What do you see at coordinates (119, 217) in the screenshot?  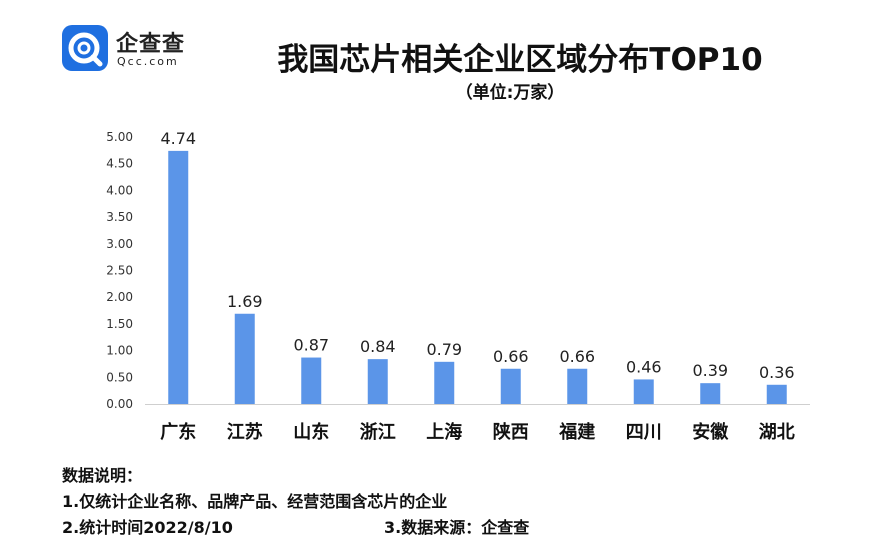 I see `y-tick-label: 3.50` at bounding box center [119, 217].